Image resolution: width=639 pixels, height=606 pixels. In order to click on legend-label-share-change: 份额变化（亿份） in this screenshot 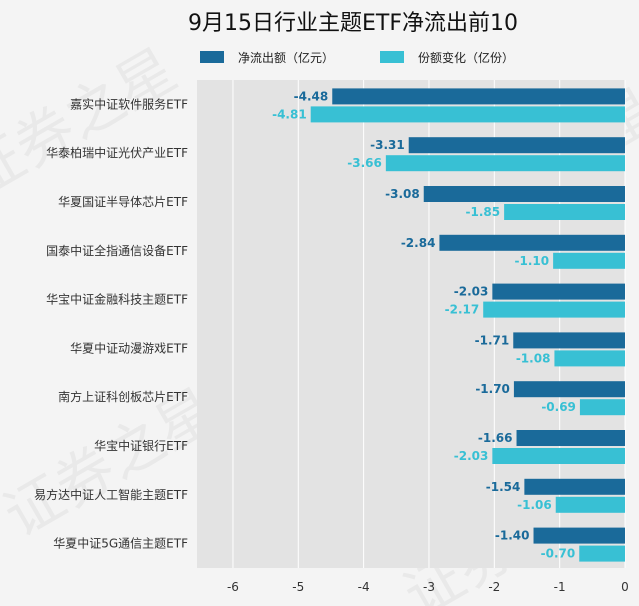, I will do `click(466, 57)`.